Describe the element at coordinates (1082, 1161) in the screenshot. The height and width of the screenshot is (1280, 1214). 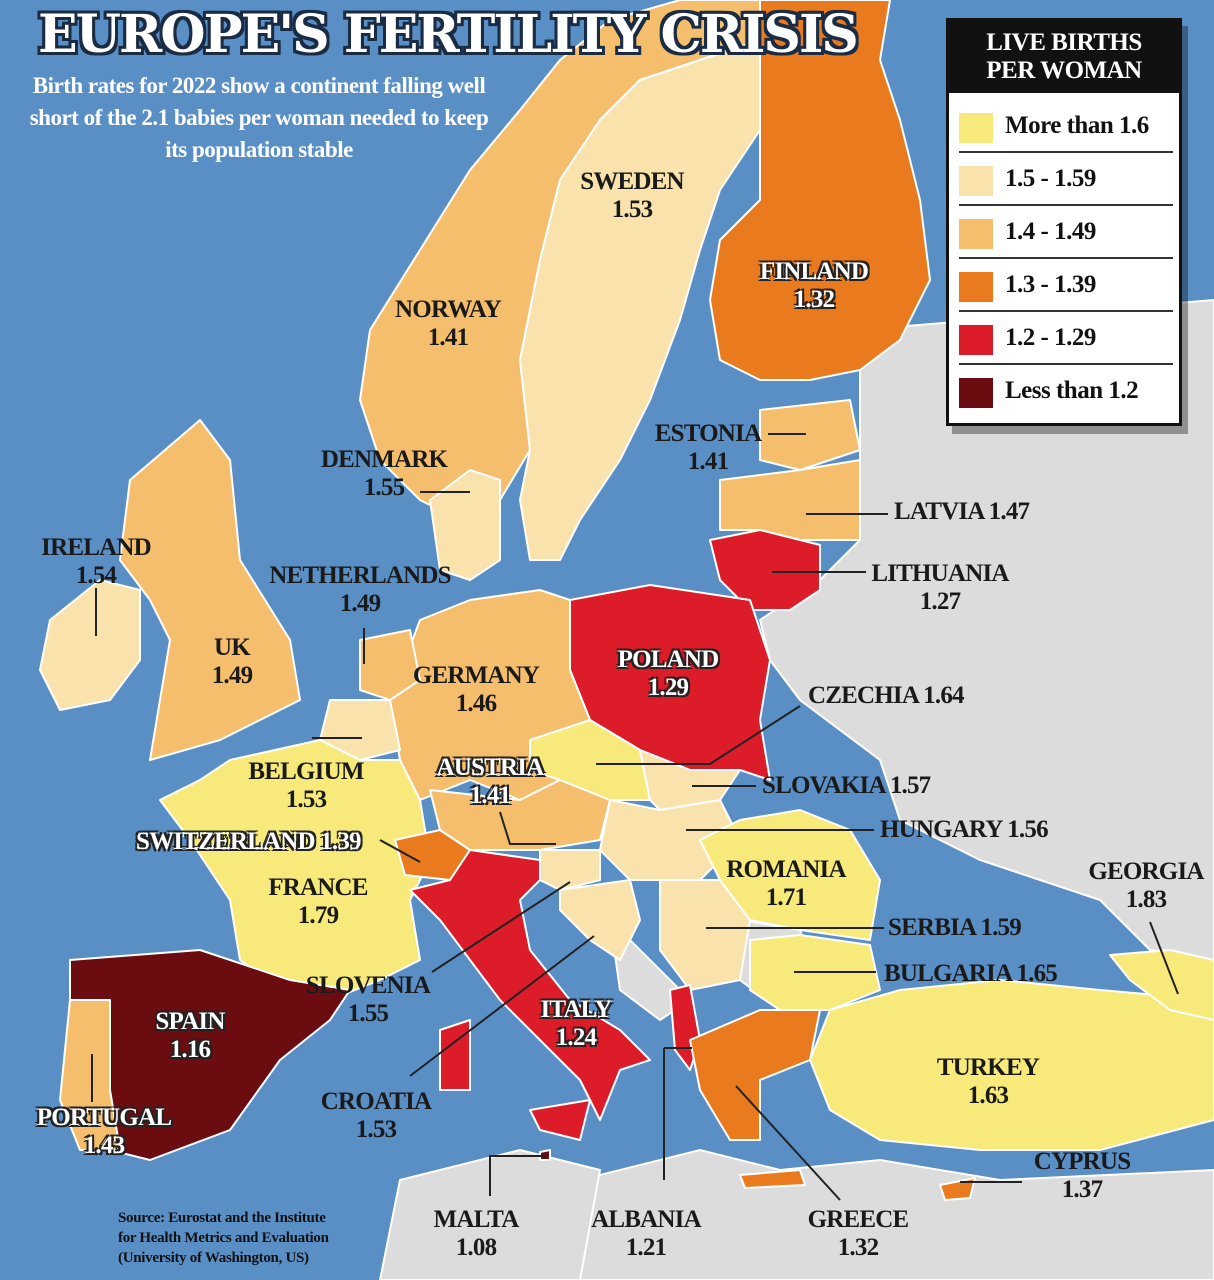
I see `country-name: CYPRUS` at that location.